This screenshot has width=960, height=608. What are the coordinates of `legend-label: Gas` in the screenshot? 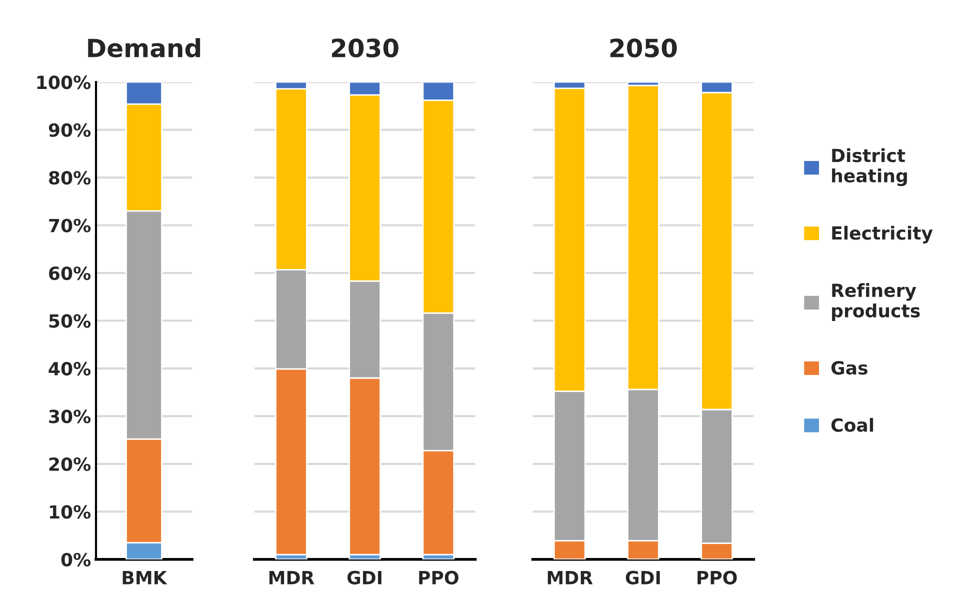 It's located at (849, 368).